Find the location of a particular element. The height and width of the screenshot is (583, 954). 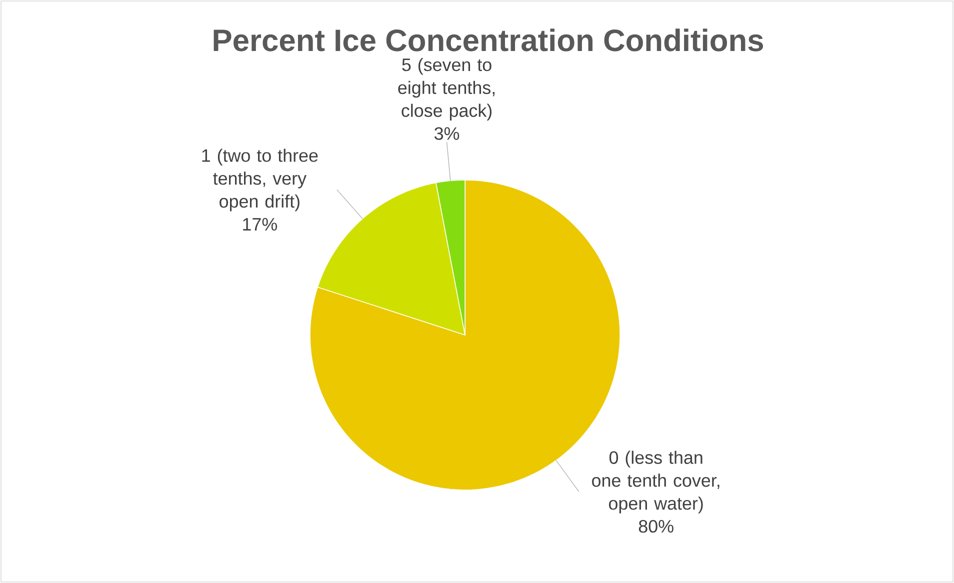

data-label: 80% is located at coordinates (656, 526).